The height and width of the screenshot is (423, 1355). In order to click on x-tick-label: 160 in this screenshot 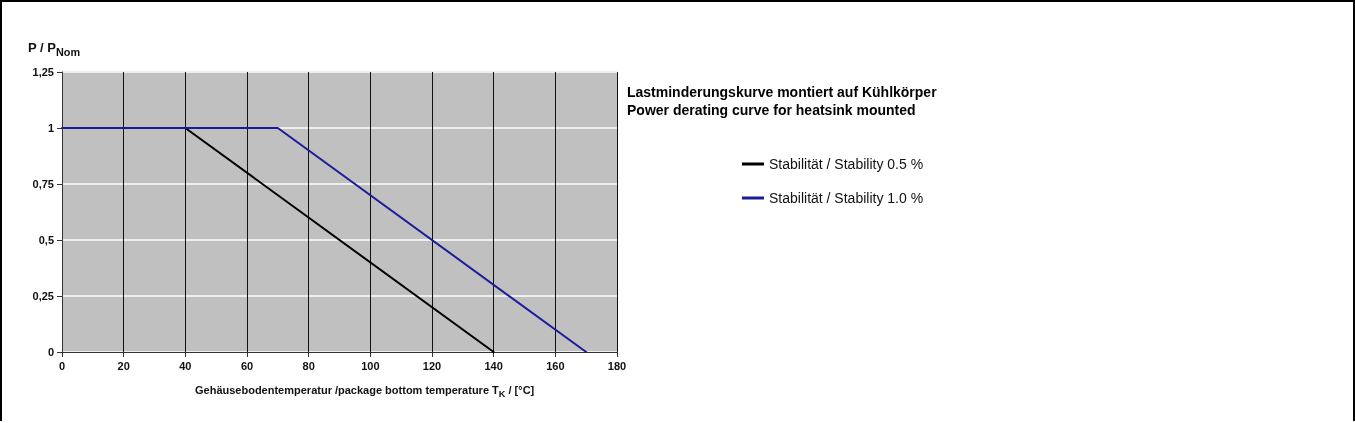, I will do `click(555, 365)`.